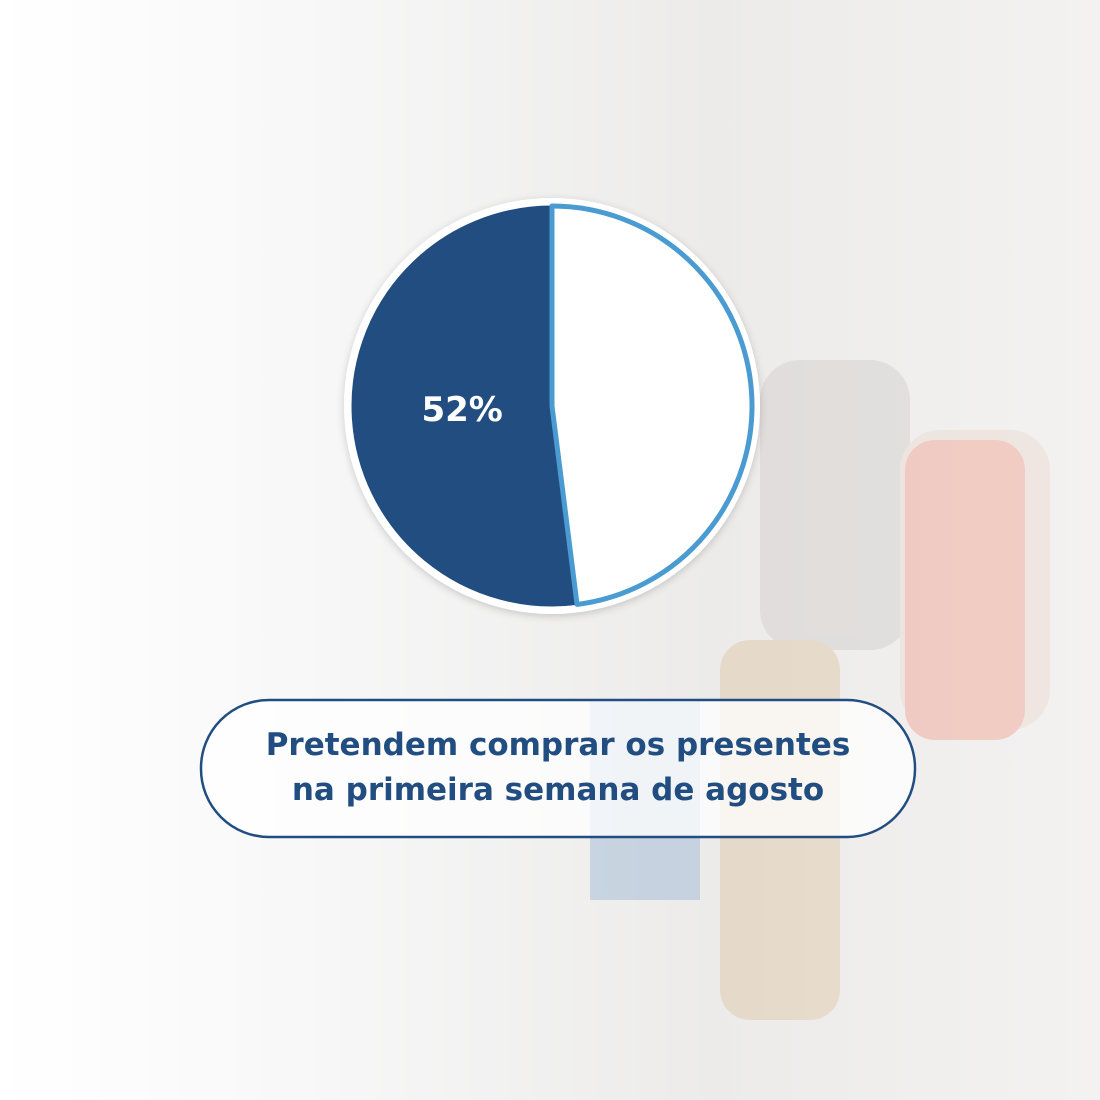 Image resolution: width=1100 pixels, height=1100 pixels. What do you see at coordinates (558, 790) in the screenshot?
I see `caption-line: na primeira semana de agosto` at bounding box center [558, 790].